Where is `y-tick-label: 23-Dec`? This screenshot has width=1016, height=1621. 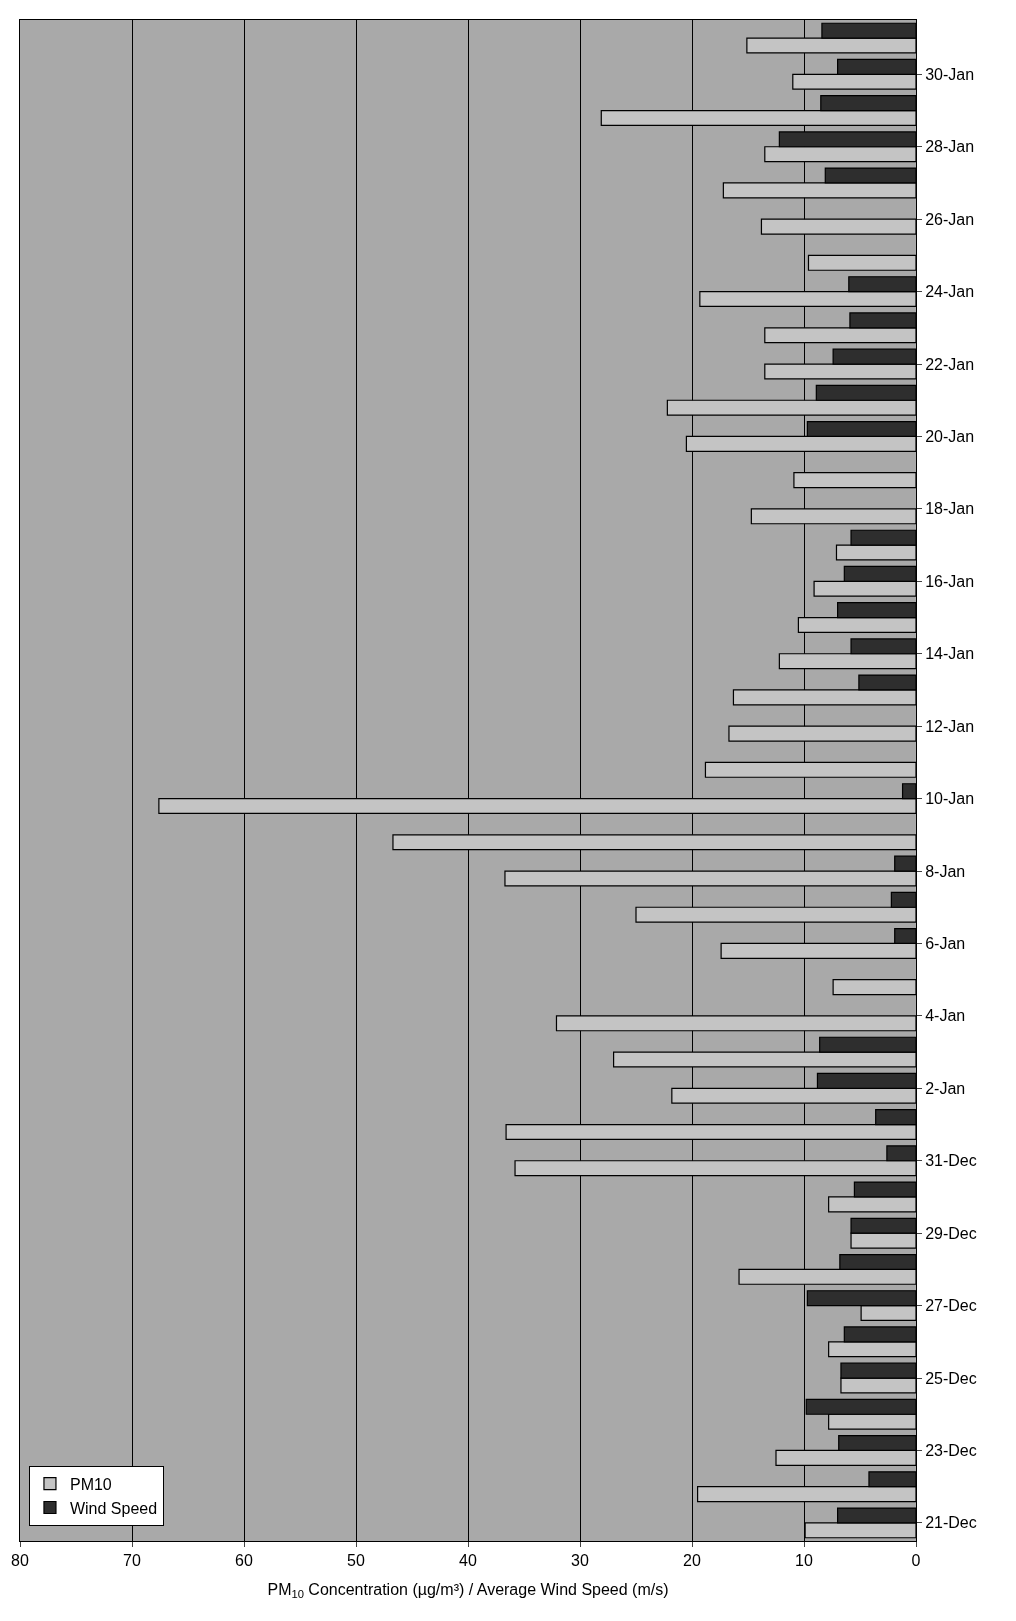
y-tick-label: 23-Dec is located at coordinates (951, 1451).